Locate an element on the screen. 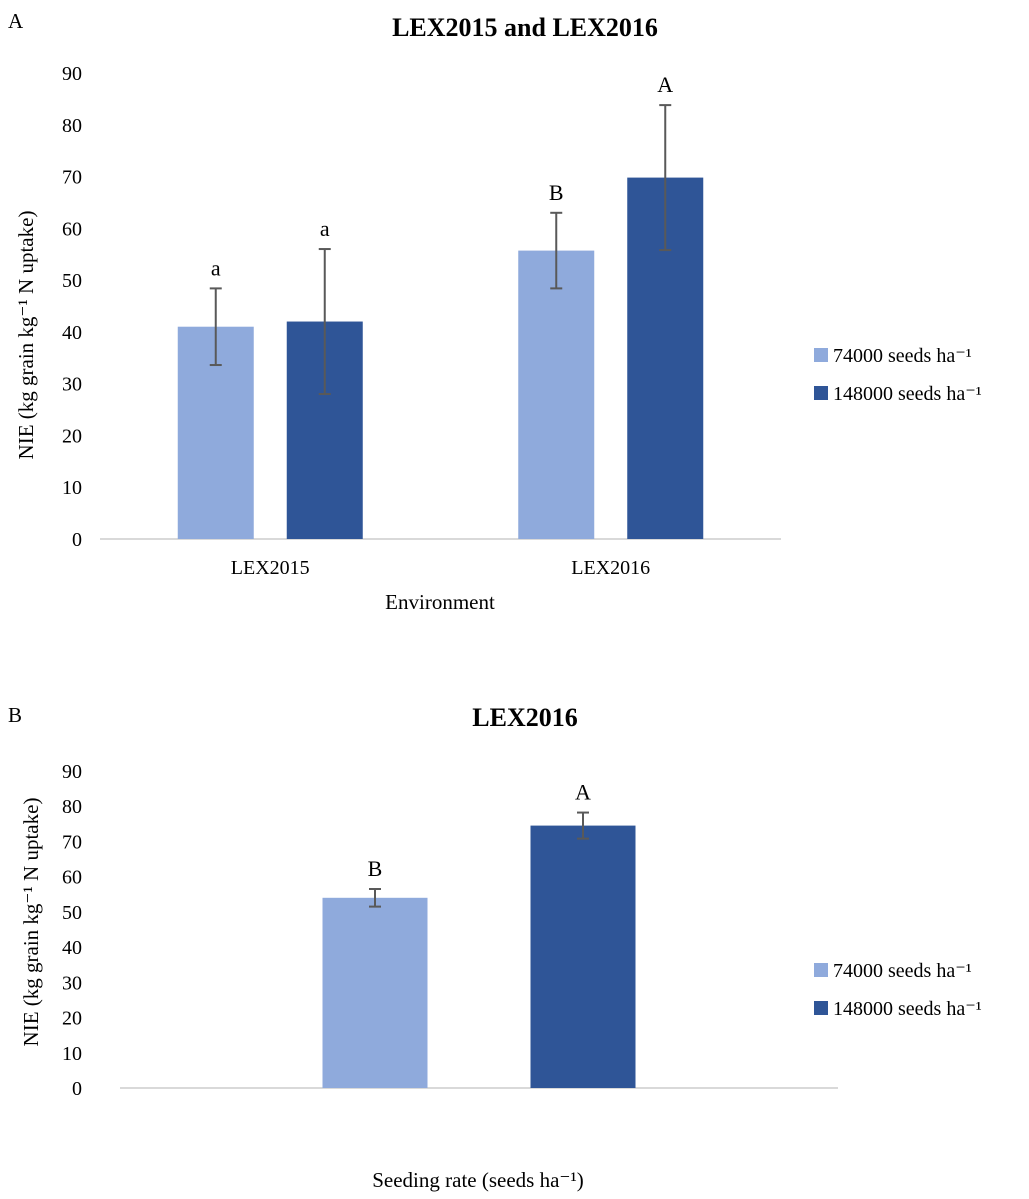  x-axis-label-a: Environment is located at coordinates (440, 602).